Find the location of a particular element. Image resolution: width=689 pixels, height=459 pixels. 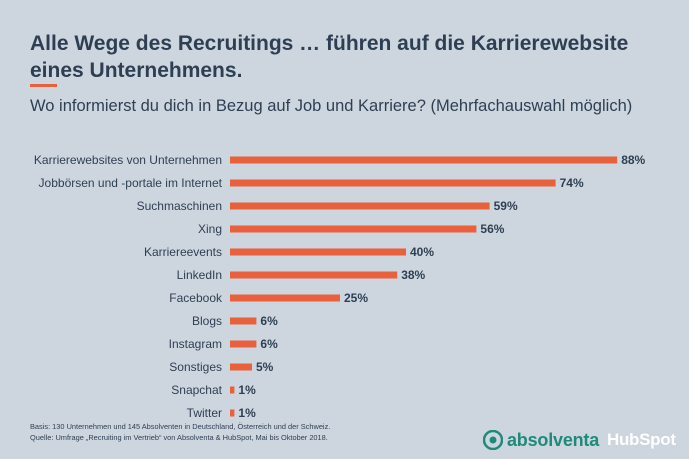

category-label: Karrierewebsites von Unternehmen is located at coordinates (128, 160).